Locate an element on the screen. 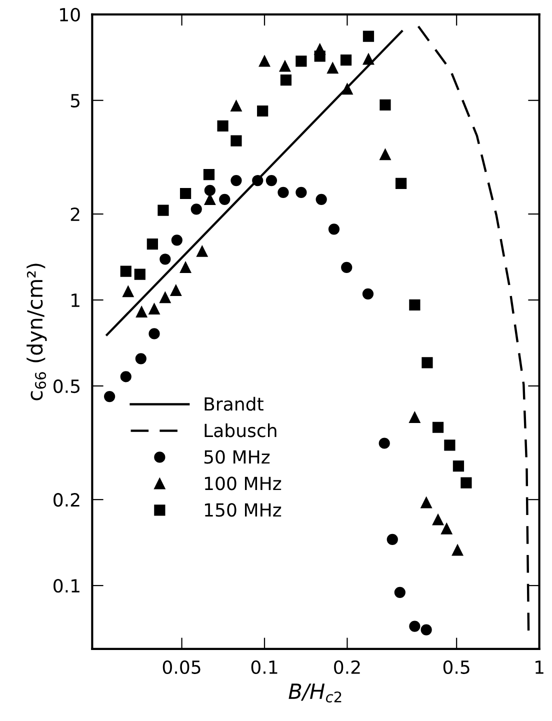 Image resolution: width=552 pixels, height=721 pixels. y-tick-label: 1 is located at coordinates (76, 300).